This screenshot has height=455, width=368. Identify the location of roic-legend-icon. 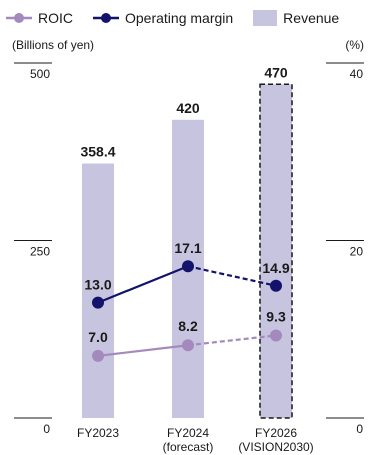
(19, 18).